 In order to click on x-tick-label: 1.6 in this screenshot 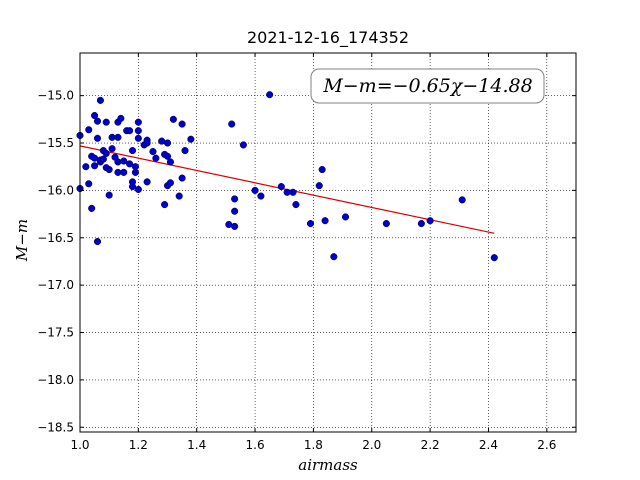, I will do `click(255, 445)`.